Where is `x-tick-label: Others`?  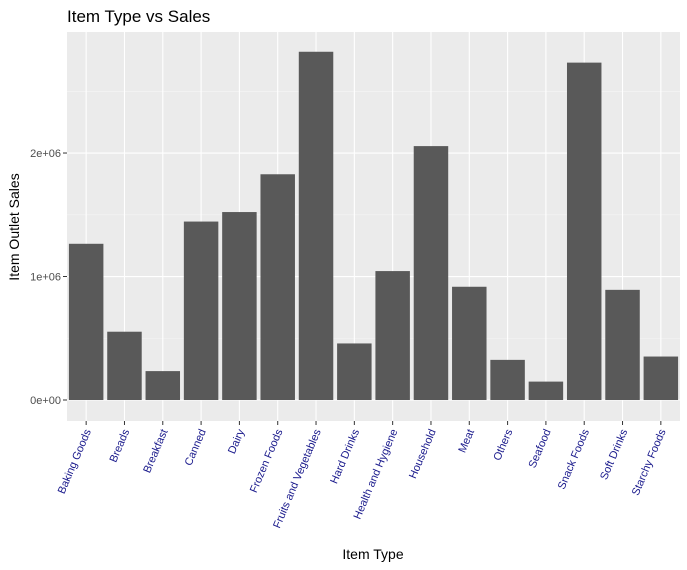
x-tick-label: Others is located at coordinates (503, 445).